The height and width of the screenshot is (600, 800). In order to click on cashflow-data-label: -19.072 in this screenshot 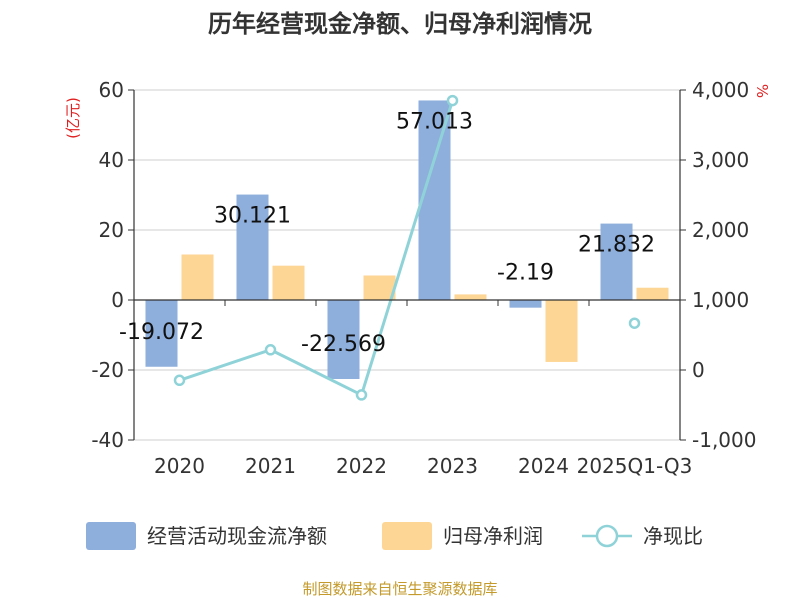, I will do `click(161, 332)`.